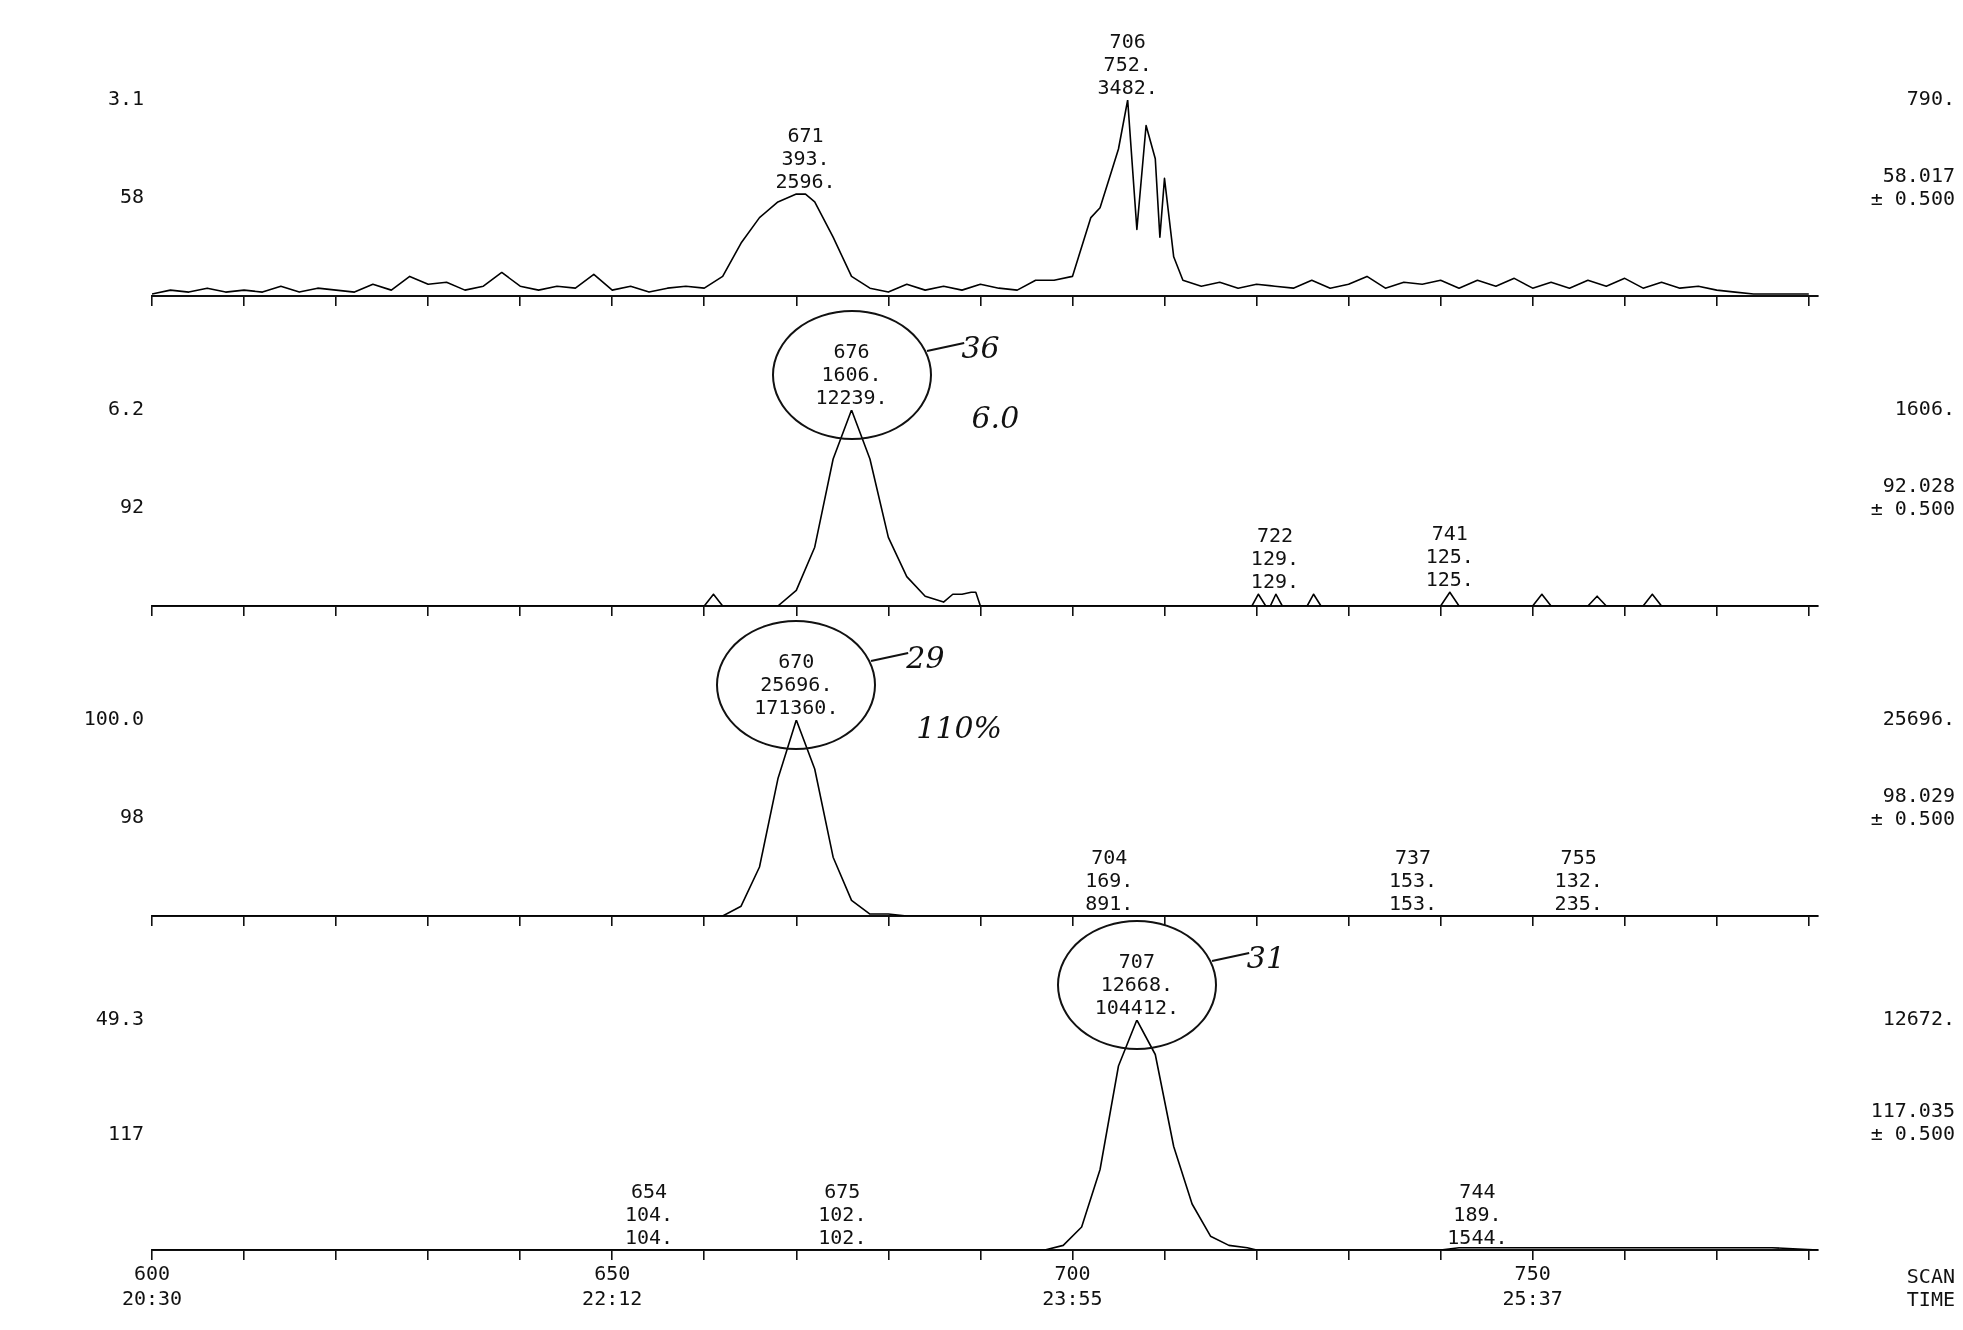 This screenshot has width=1963, height=1330. What do you see at coordinates (1918, 718) in the screenshot?
I see `text: 25696.` at bounding box center [1918, 718].